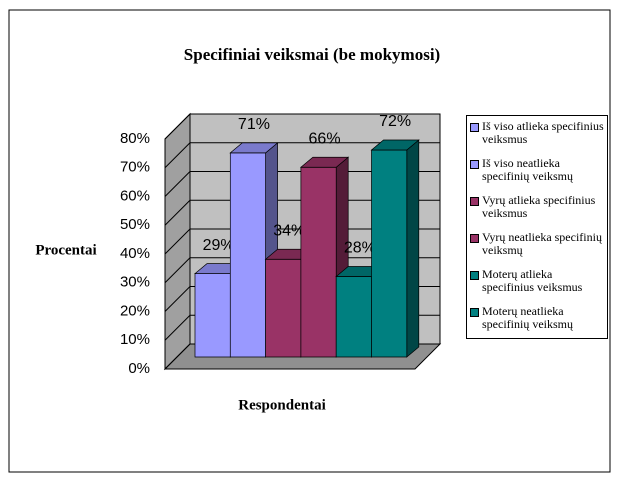 This screenshot has height=481, width=619. Describe the element at coordinates (289, 230) in the screenshot. I see `data-label: 34%` at that location.